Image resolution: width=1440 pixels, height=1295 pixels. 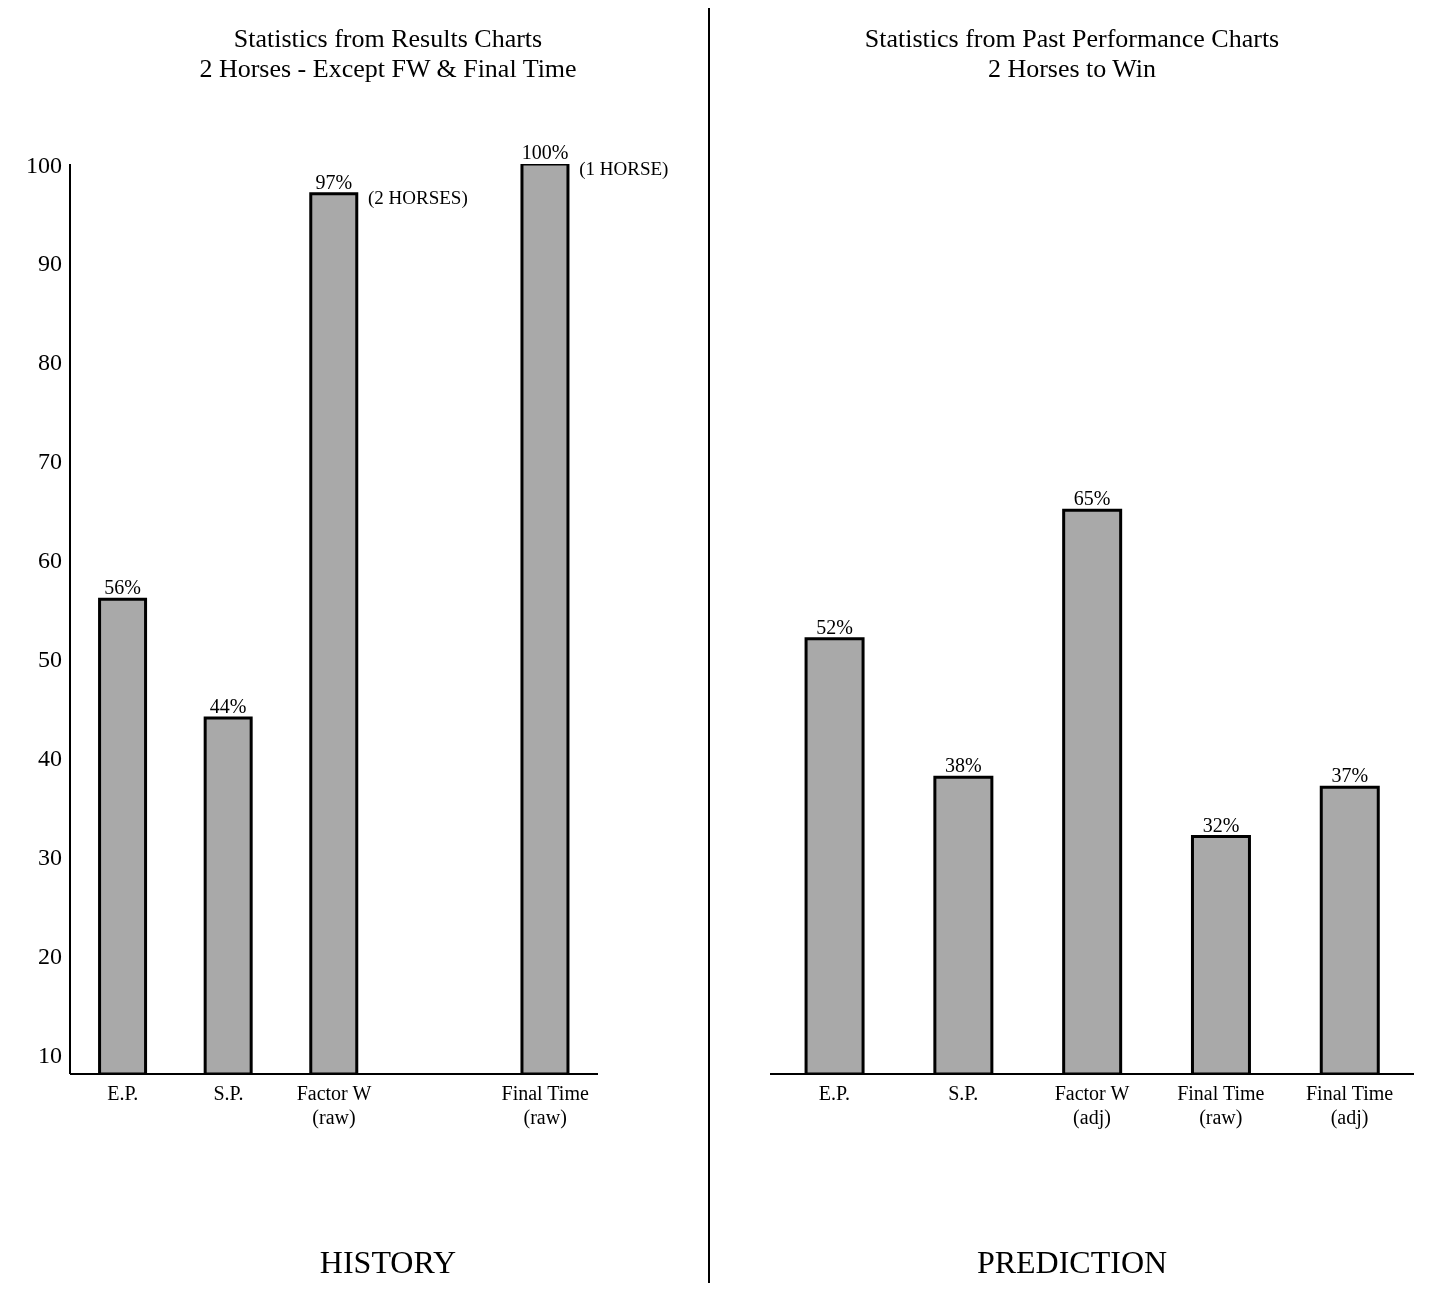 I want to click on chart-title: Statistics from Past Performance Charts, so click(x=1072, y=39).